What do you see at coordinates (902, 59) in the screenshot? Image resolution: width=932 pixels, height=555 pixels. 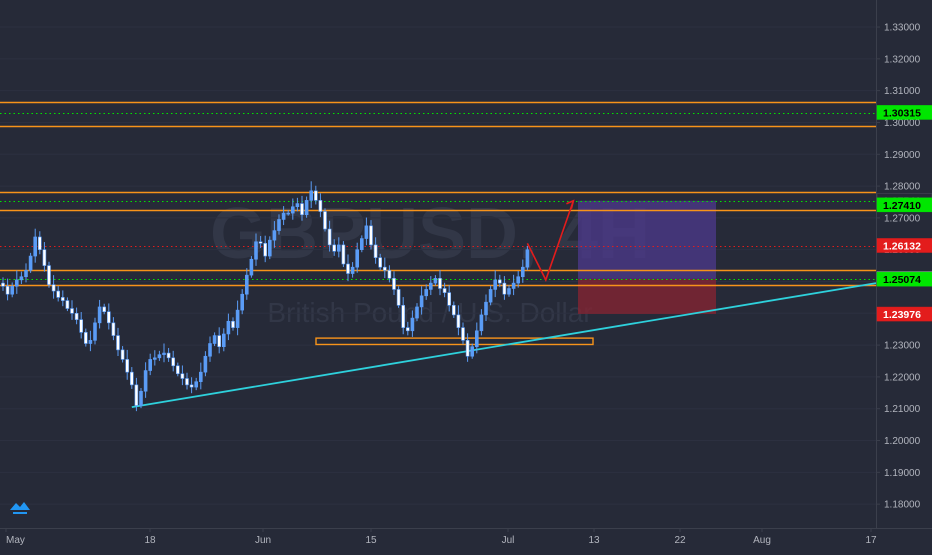 I see `price-tick-label: 1.32000` at bounding box center [902, 59].